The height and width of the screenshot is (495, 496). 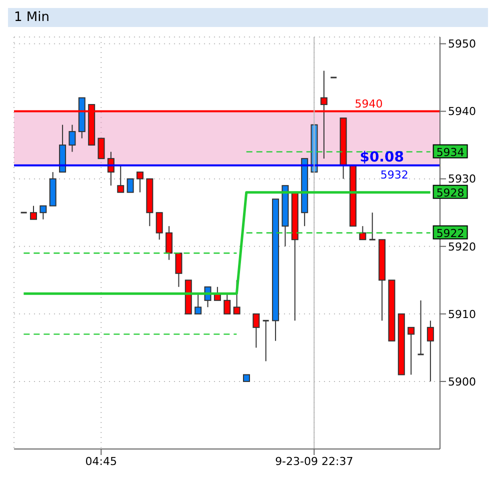 What do you see at coordinates (101, 461) in the screenshot?
I see `x-tick-label: 04:45` at bounding box center [101, 461].